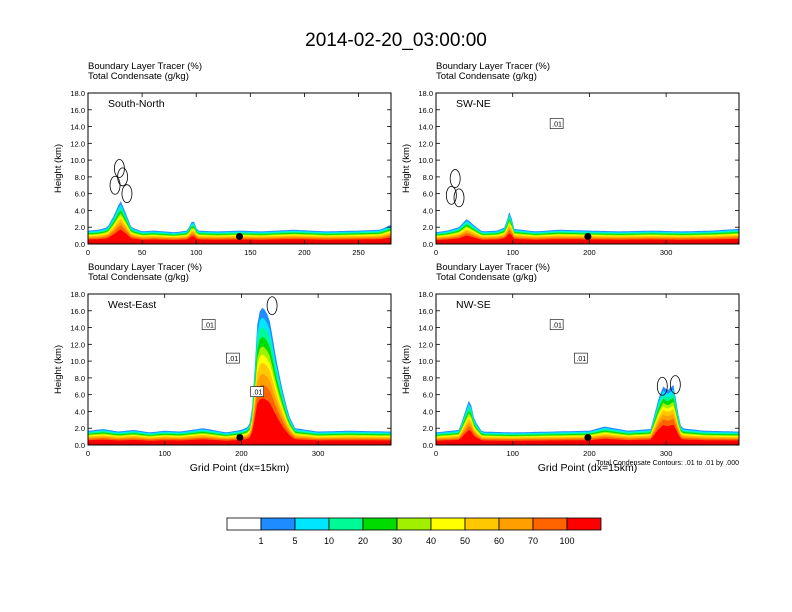 The height and width of the screenshot is (612, 792). I want to click on panel-direction-label: NW-SE, so click(473, 305).